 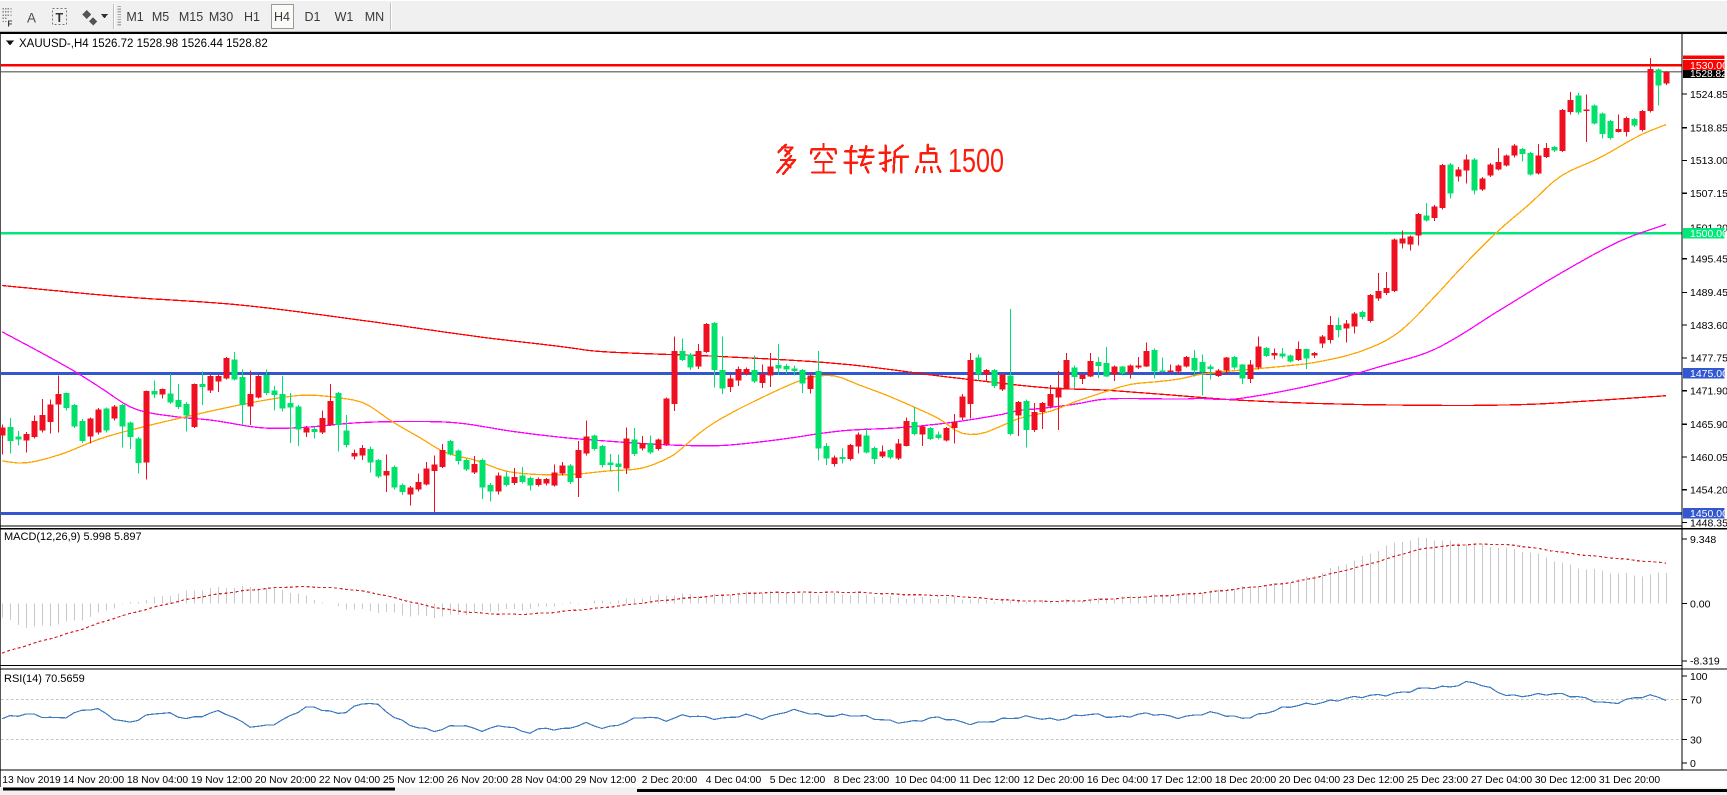 I want to click on svg-text: 23 Dec 12:00, so click(x=1374, y=780).